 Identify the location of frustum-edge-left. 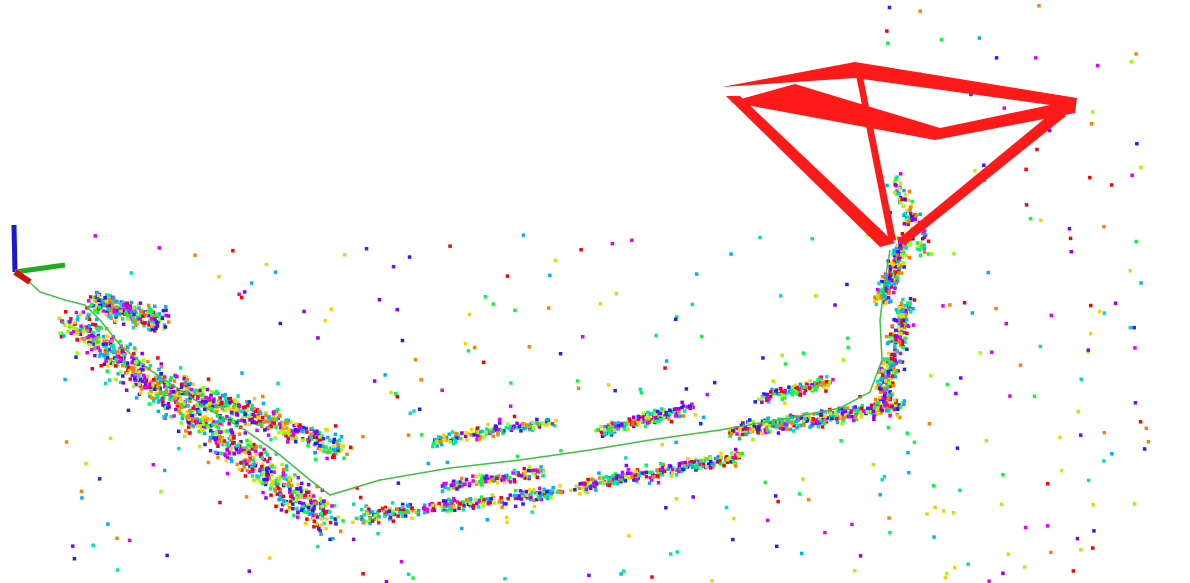
(810, 171).